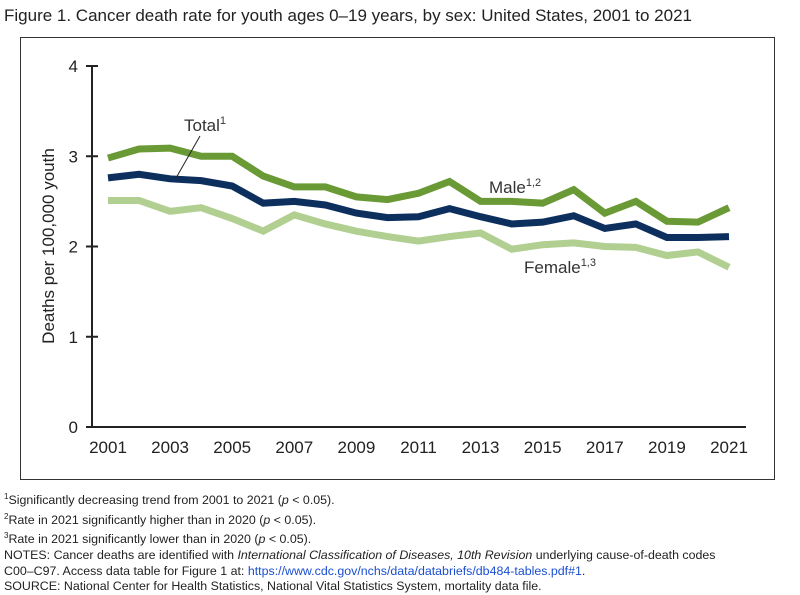  Describe the element at coordinates (73, 337) in the screenshot. I see `y-tick-label: 1` at that location.